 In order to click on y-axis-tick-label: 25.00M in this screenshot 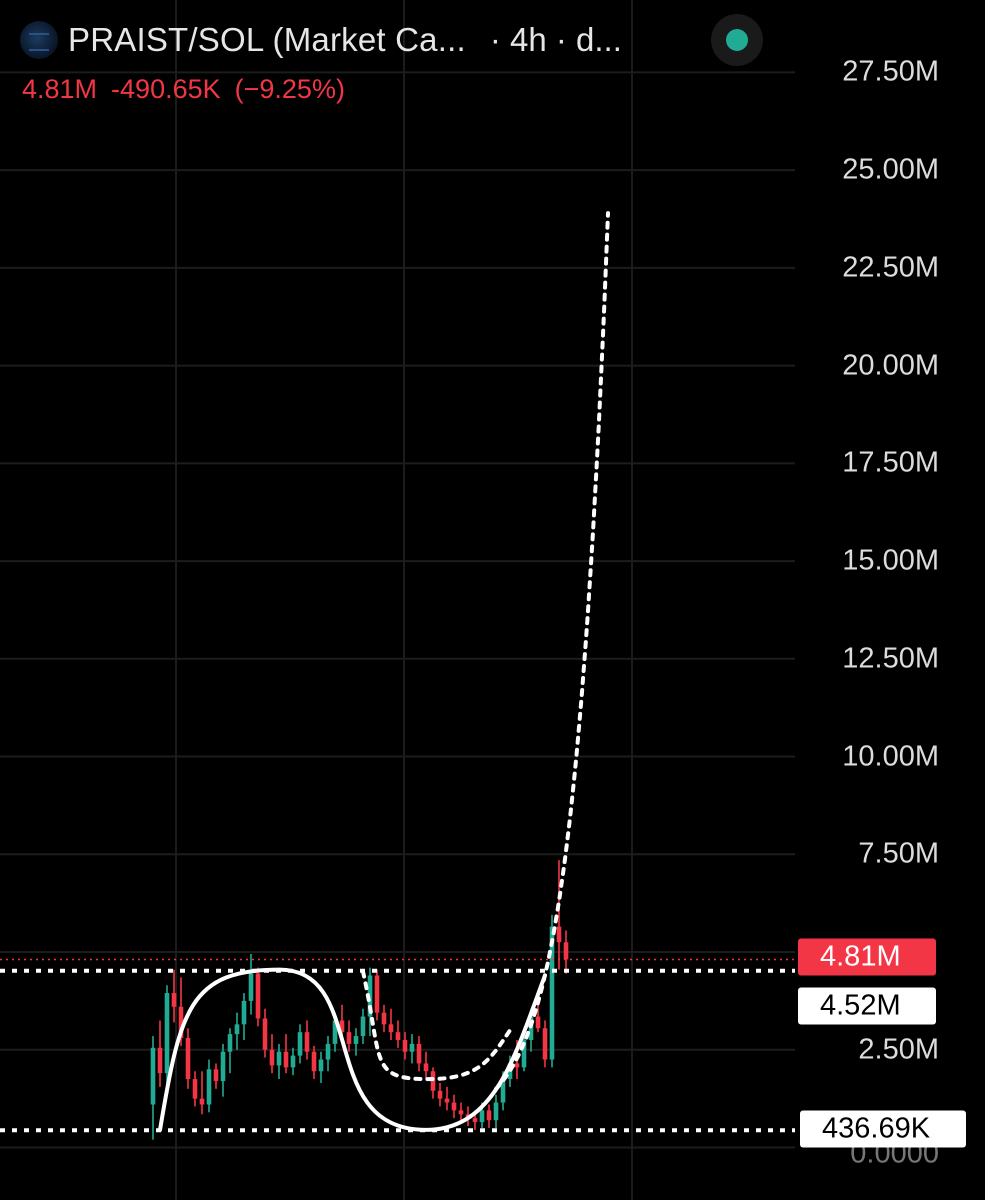, I will do `click(890, 169)`.